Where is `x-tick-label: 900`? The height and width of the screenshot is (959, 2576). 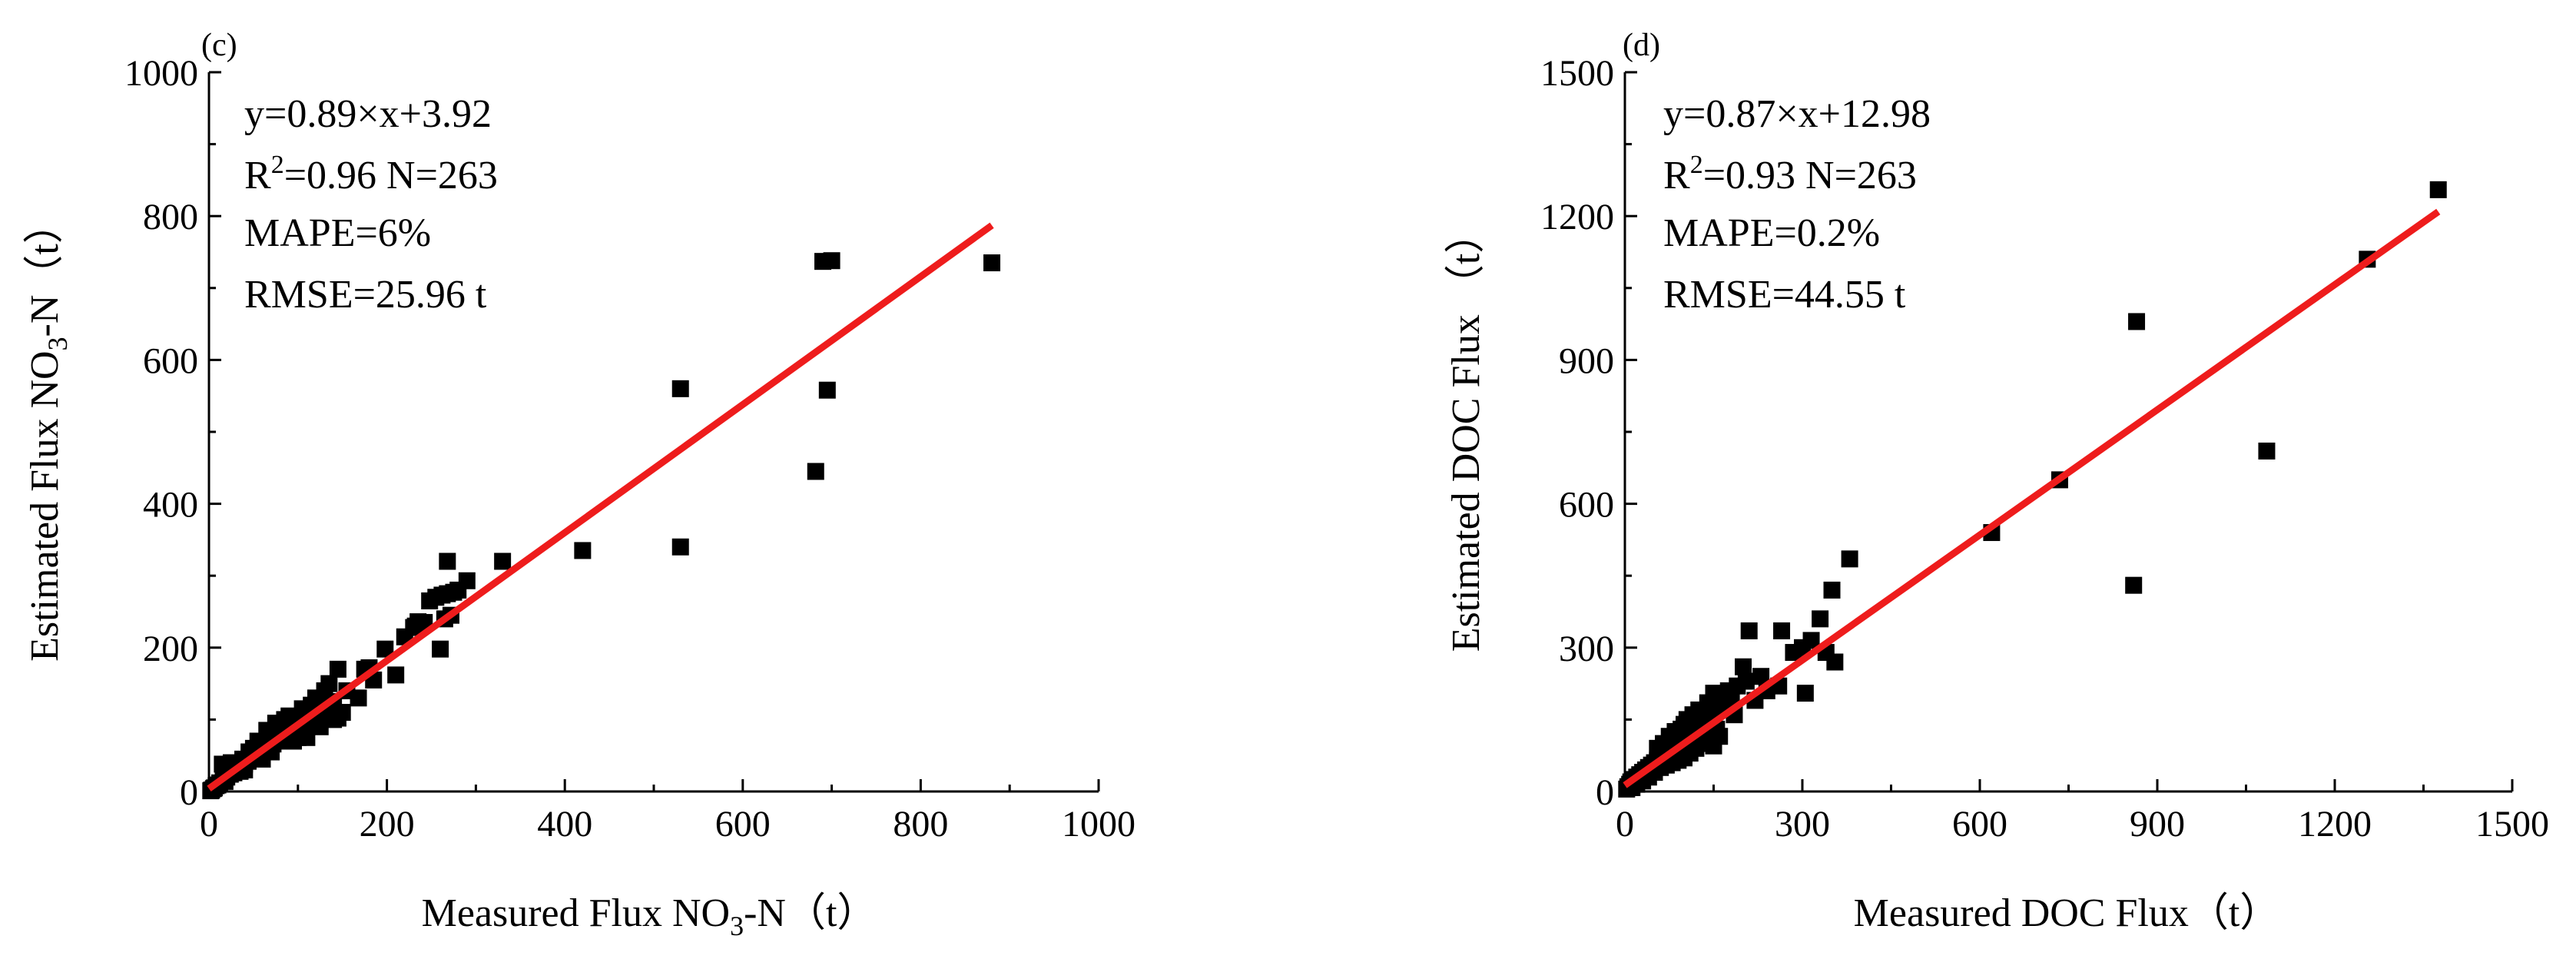 x-tick-label: 900 is located at coordinates (2157, 824).